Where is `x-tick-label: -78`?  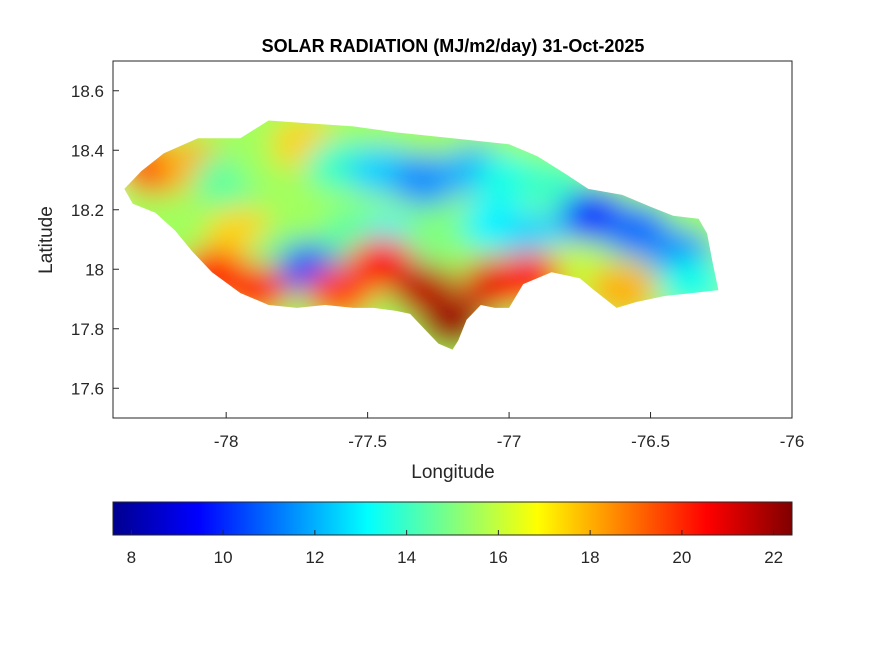 x-tick-label: -78 is located at coordinates (226, 441).